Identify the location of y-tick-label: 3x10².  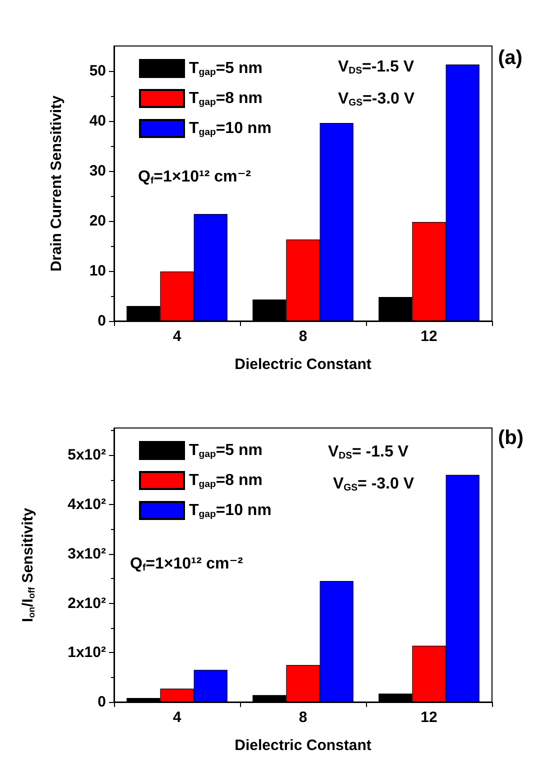
(87, 553).